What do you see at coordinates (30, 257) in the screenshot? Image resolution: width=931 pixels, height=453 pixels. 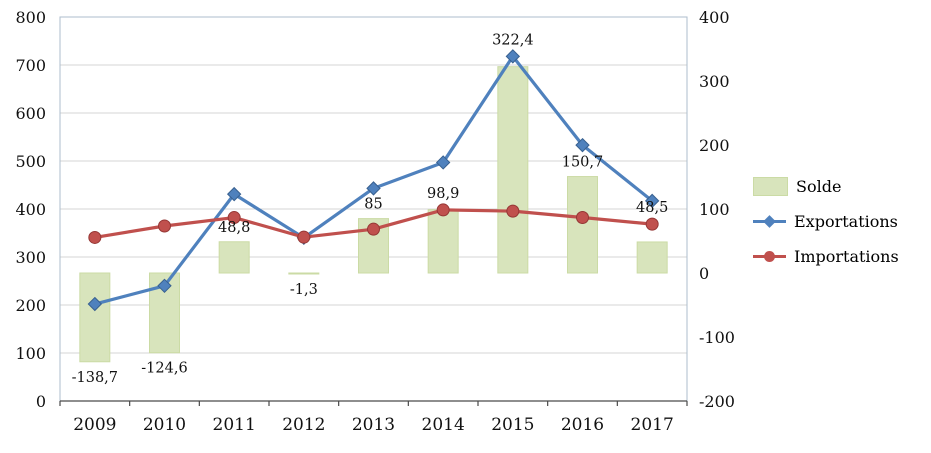 I see `left-axis-tick-label: 300` at bounding box center [30, 257].